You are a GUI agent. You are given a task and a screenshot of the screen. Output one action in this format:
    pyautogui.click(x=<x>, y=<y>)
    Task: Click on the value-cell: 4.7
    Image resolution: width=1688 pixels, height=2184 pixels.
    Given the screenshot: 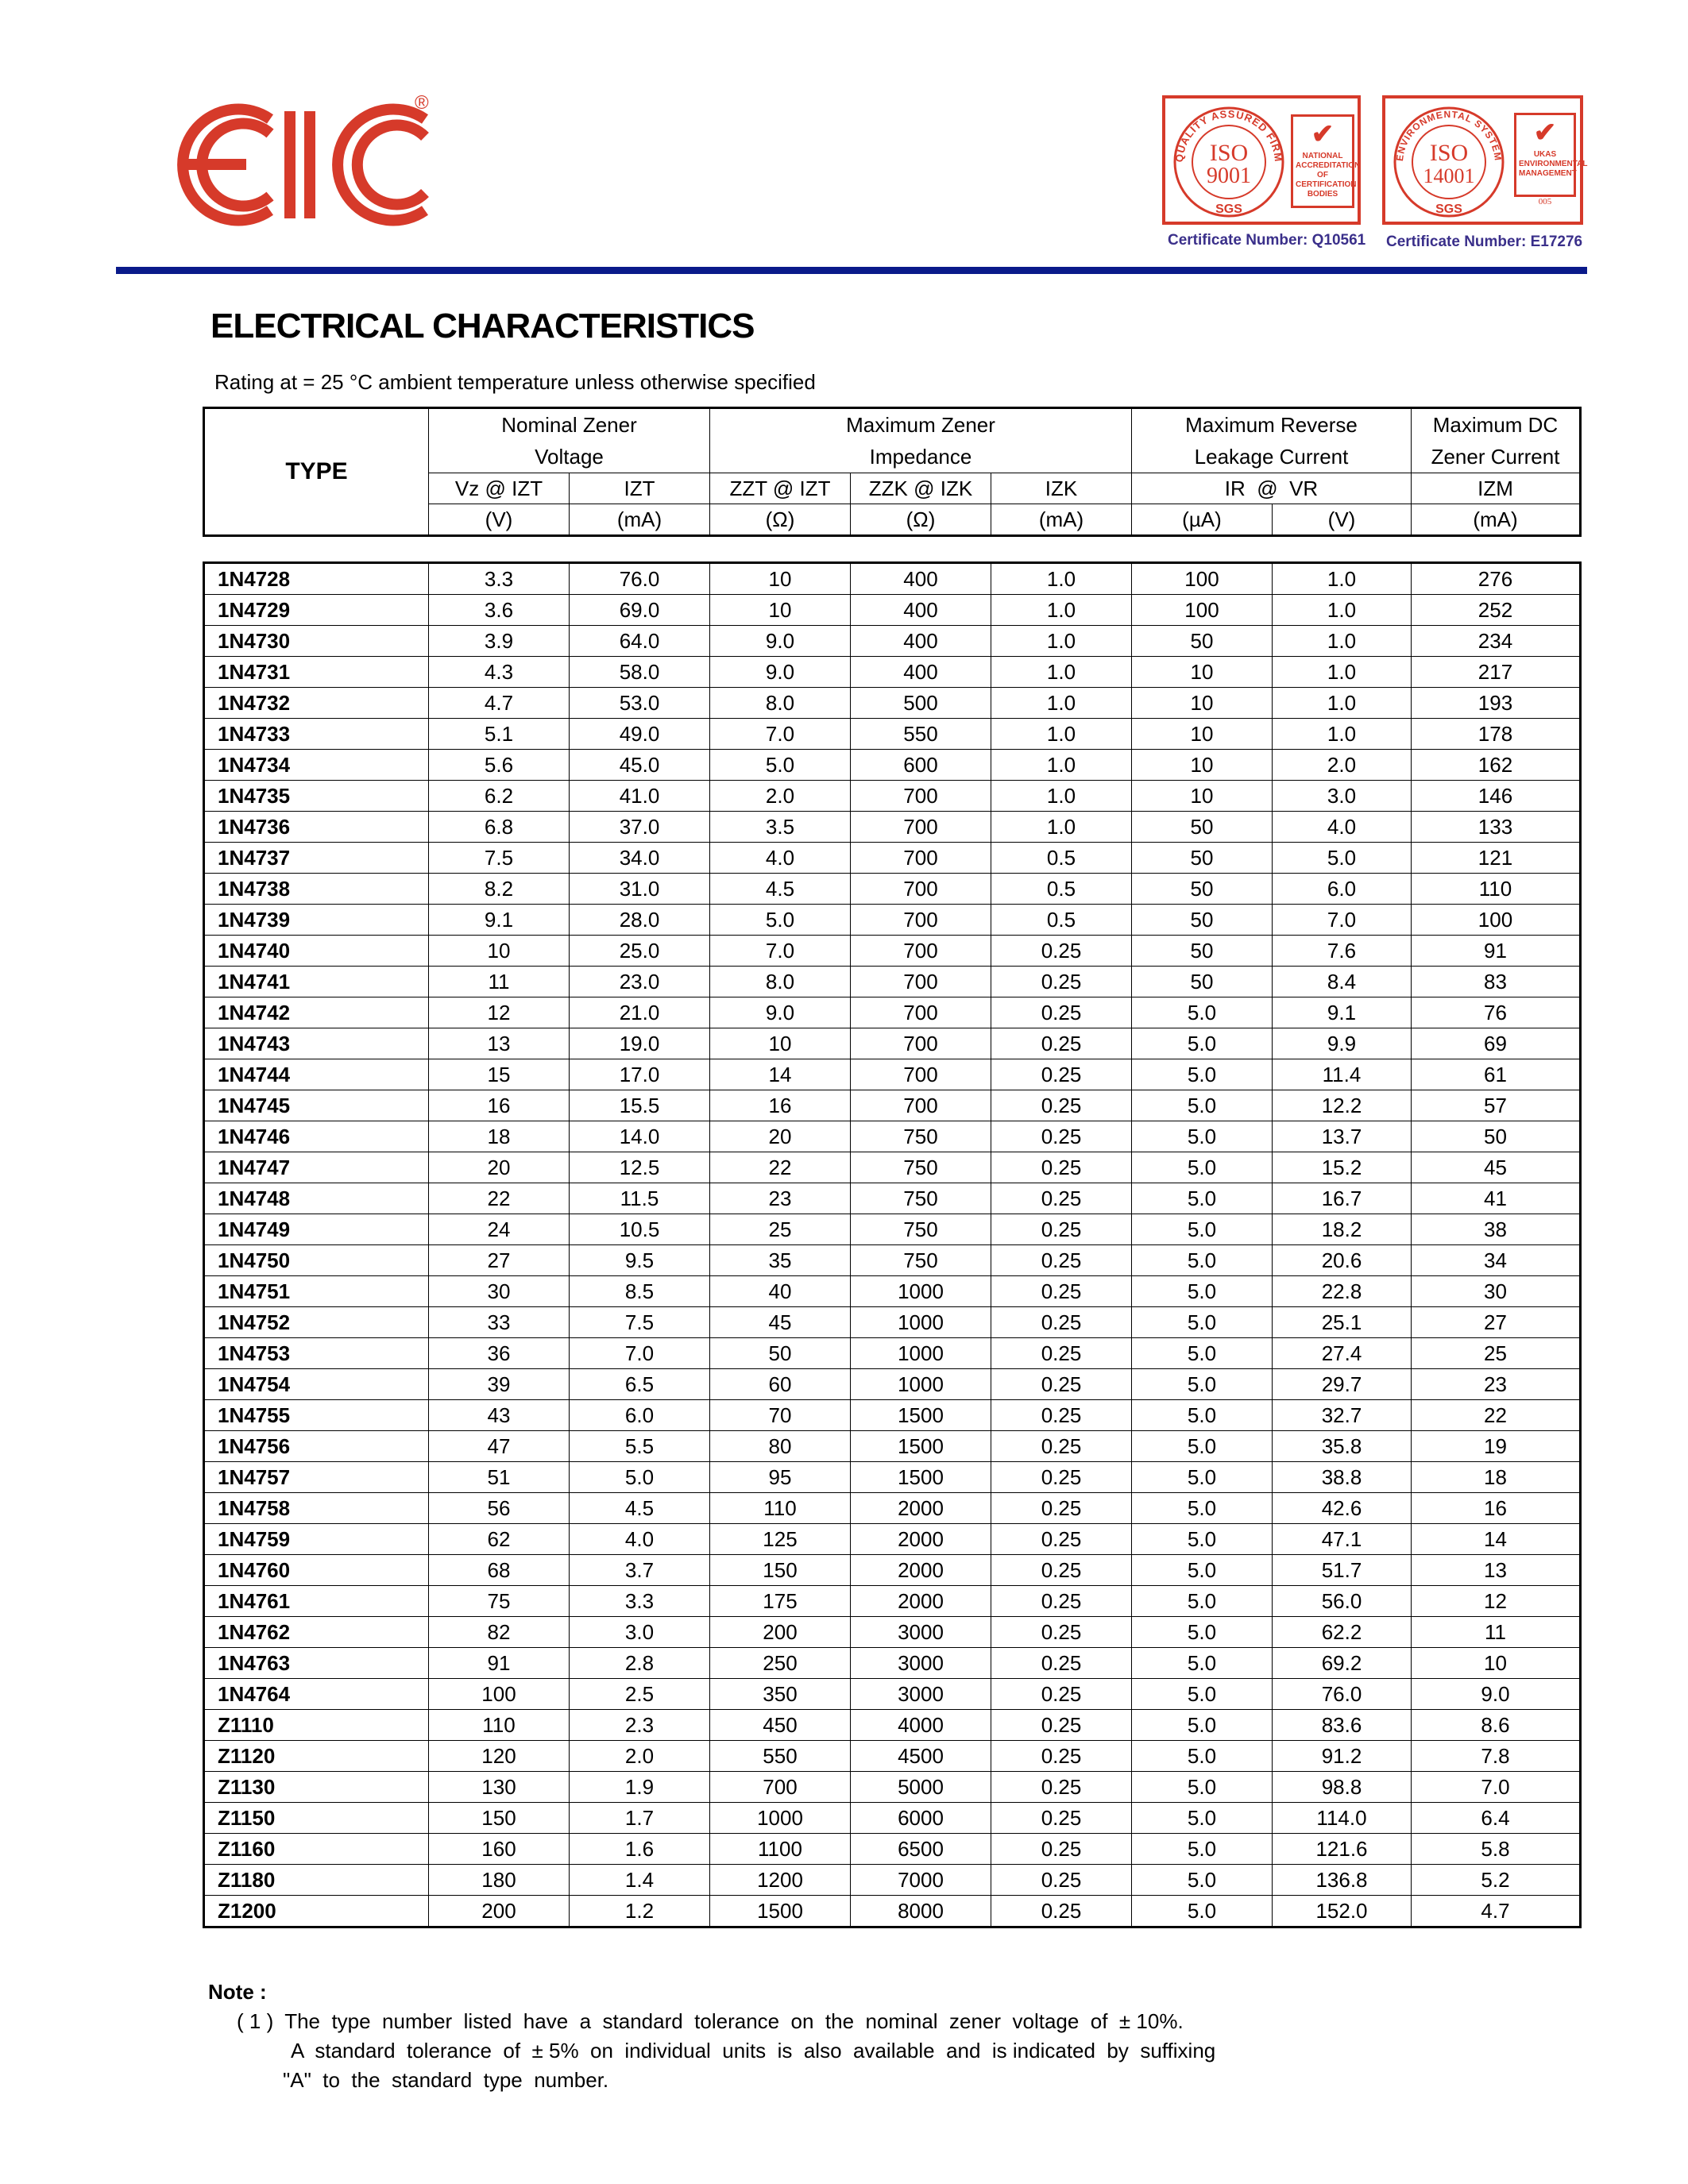 What is the action you would take?
    pyautogui.click(x=499, y=703)
    